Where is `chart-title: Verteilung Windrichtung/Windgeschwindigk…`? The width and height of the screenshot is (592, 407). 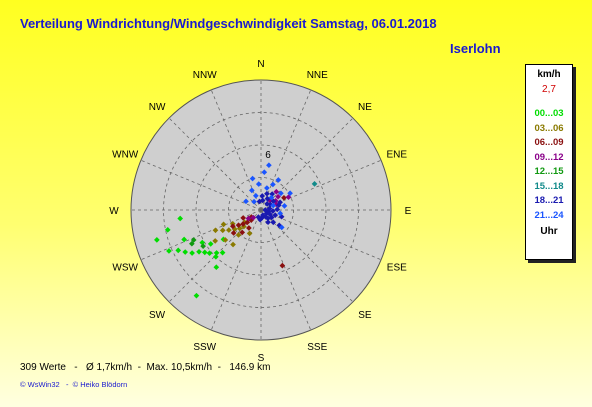
chart-title: Verteilung Windrichtung/Windgeschwindigk… is located at coordinates (228, 23).